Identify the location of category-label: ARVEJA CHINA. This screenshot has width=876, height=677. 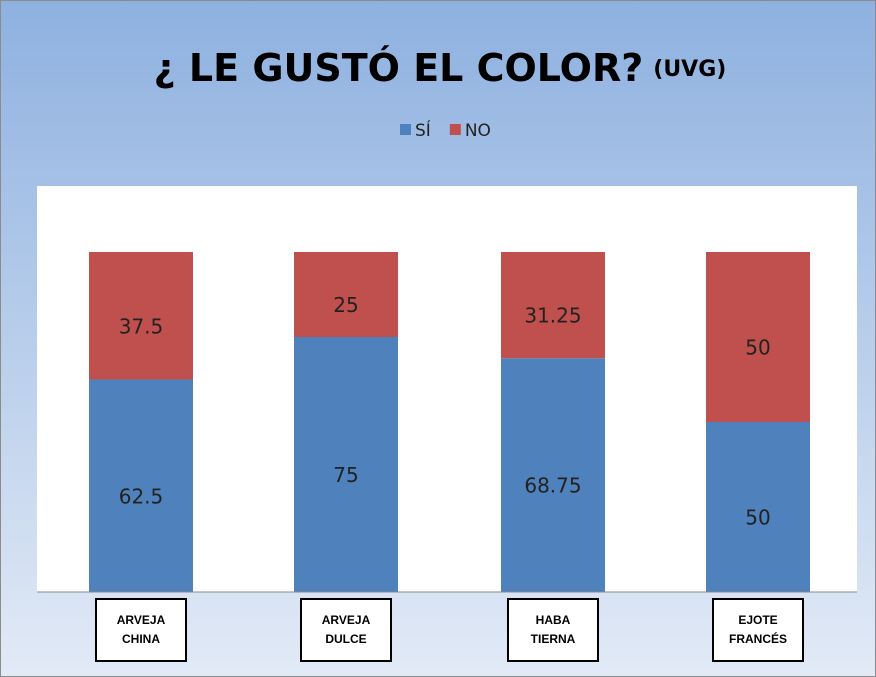
(141, 630).